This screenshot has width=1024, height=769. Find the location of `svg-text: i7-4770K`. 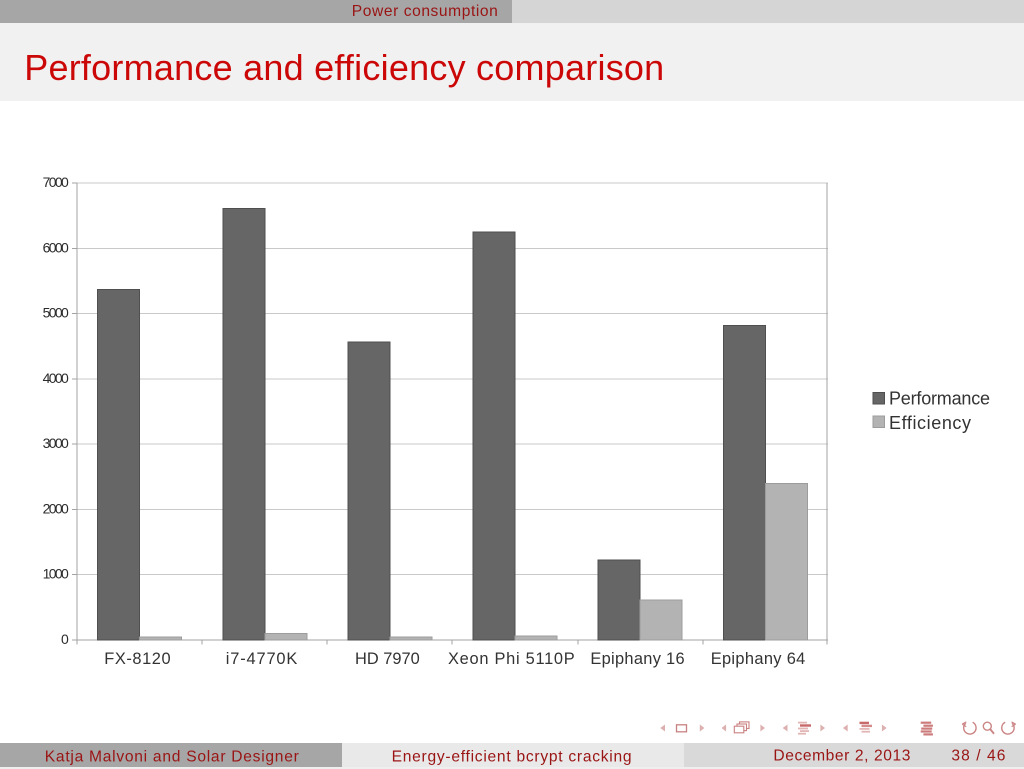

svg-text: i7-4770K is located at coordinates (262, 659).